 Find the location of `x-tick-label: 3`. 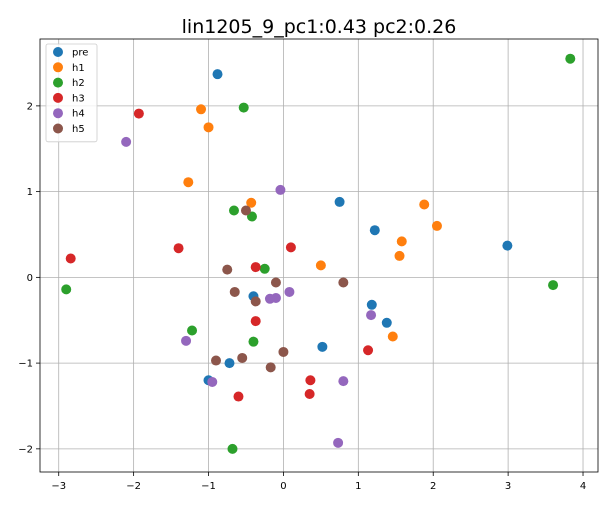

x-tick-label: 3 is located at coordinates (508, 486).